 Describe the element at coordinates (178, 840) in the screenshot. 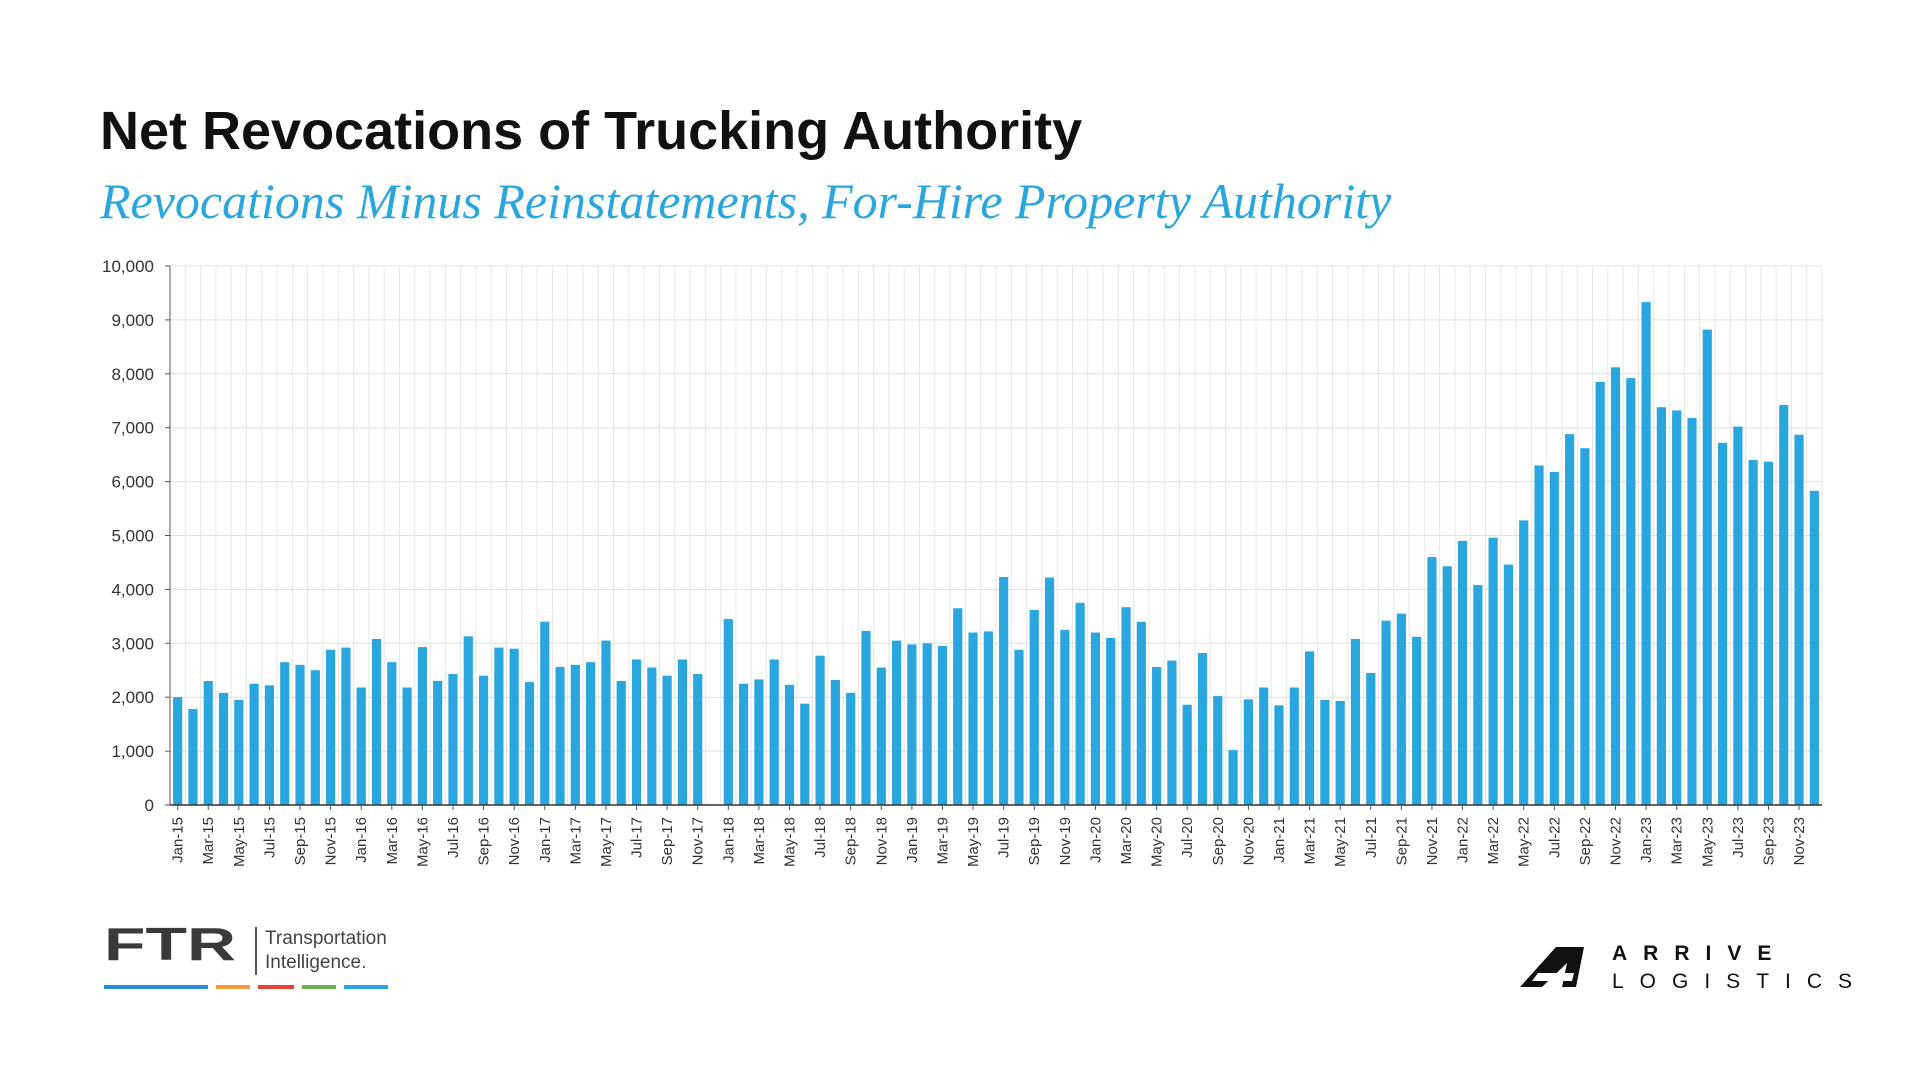

I see `x-tick-label: Jan-15` at that location.